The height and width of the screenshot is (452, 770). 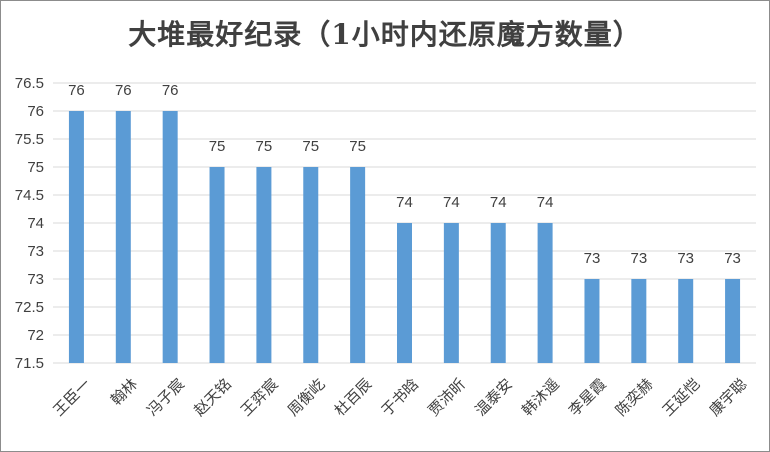 I want to click on y-axis-ticks: 71.5 72 72.5 73 73 74 74.5 75 75.5 76 76.5, so click(x=29, y=223).